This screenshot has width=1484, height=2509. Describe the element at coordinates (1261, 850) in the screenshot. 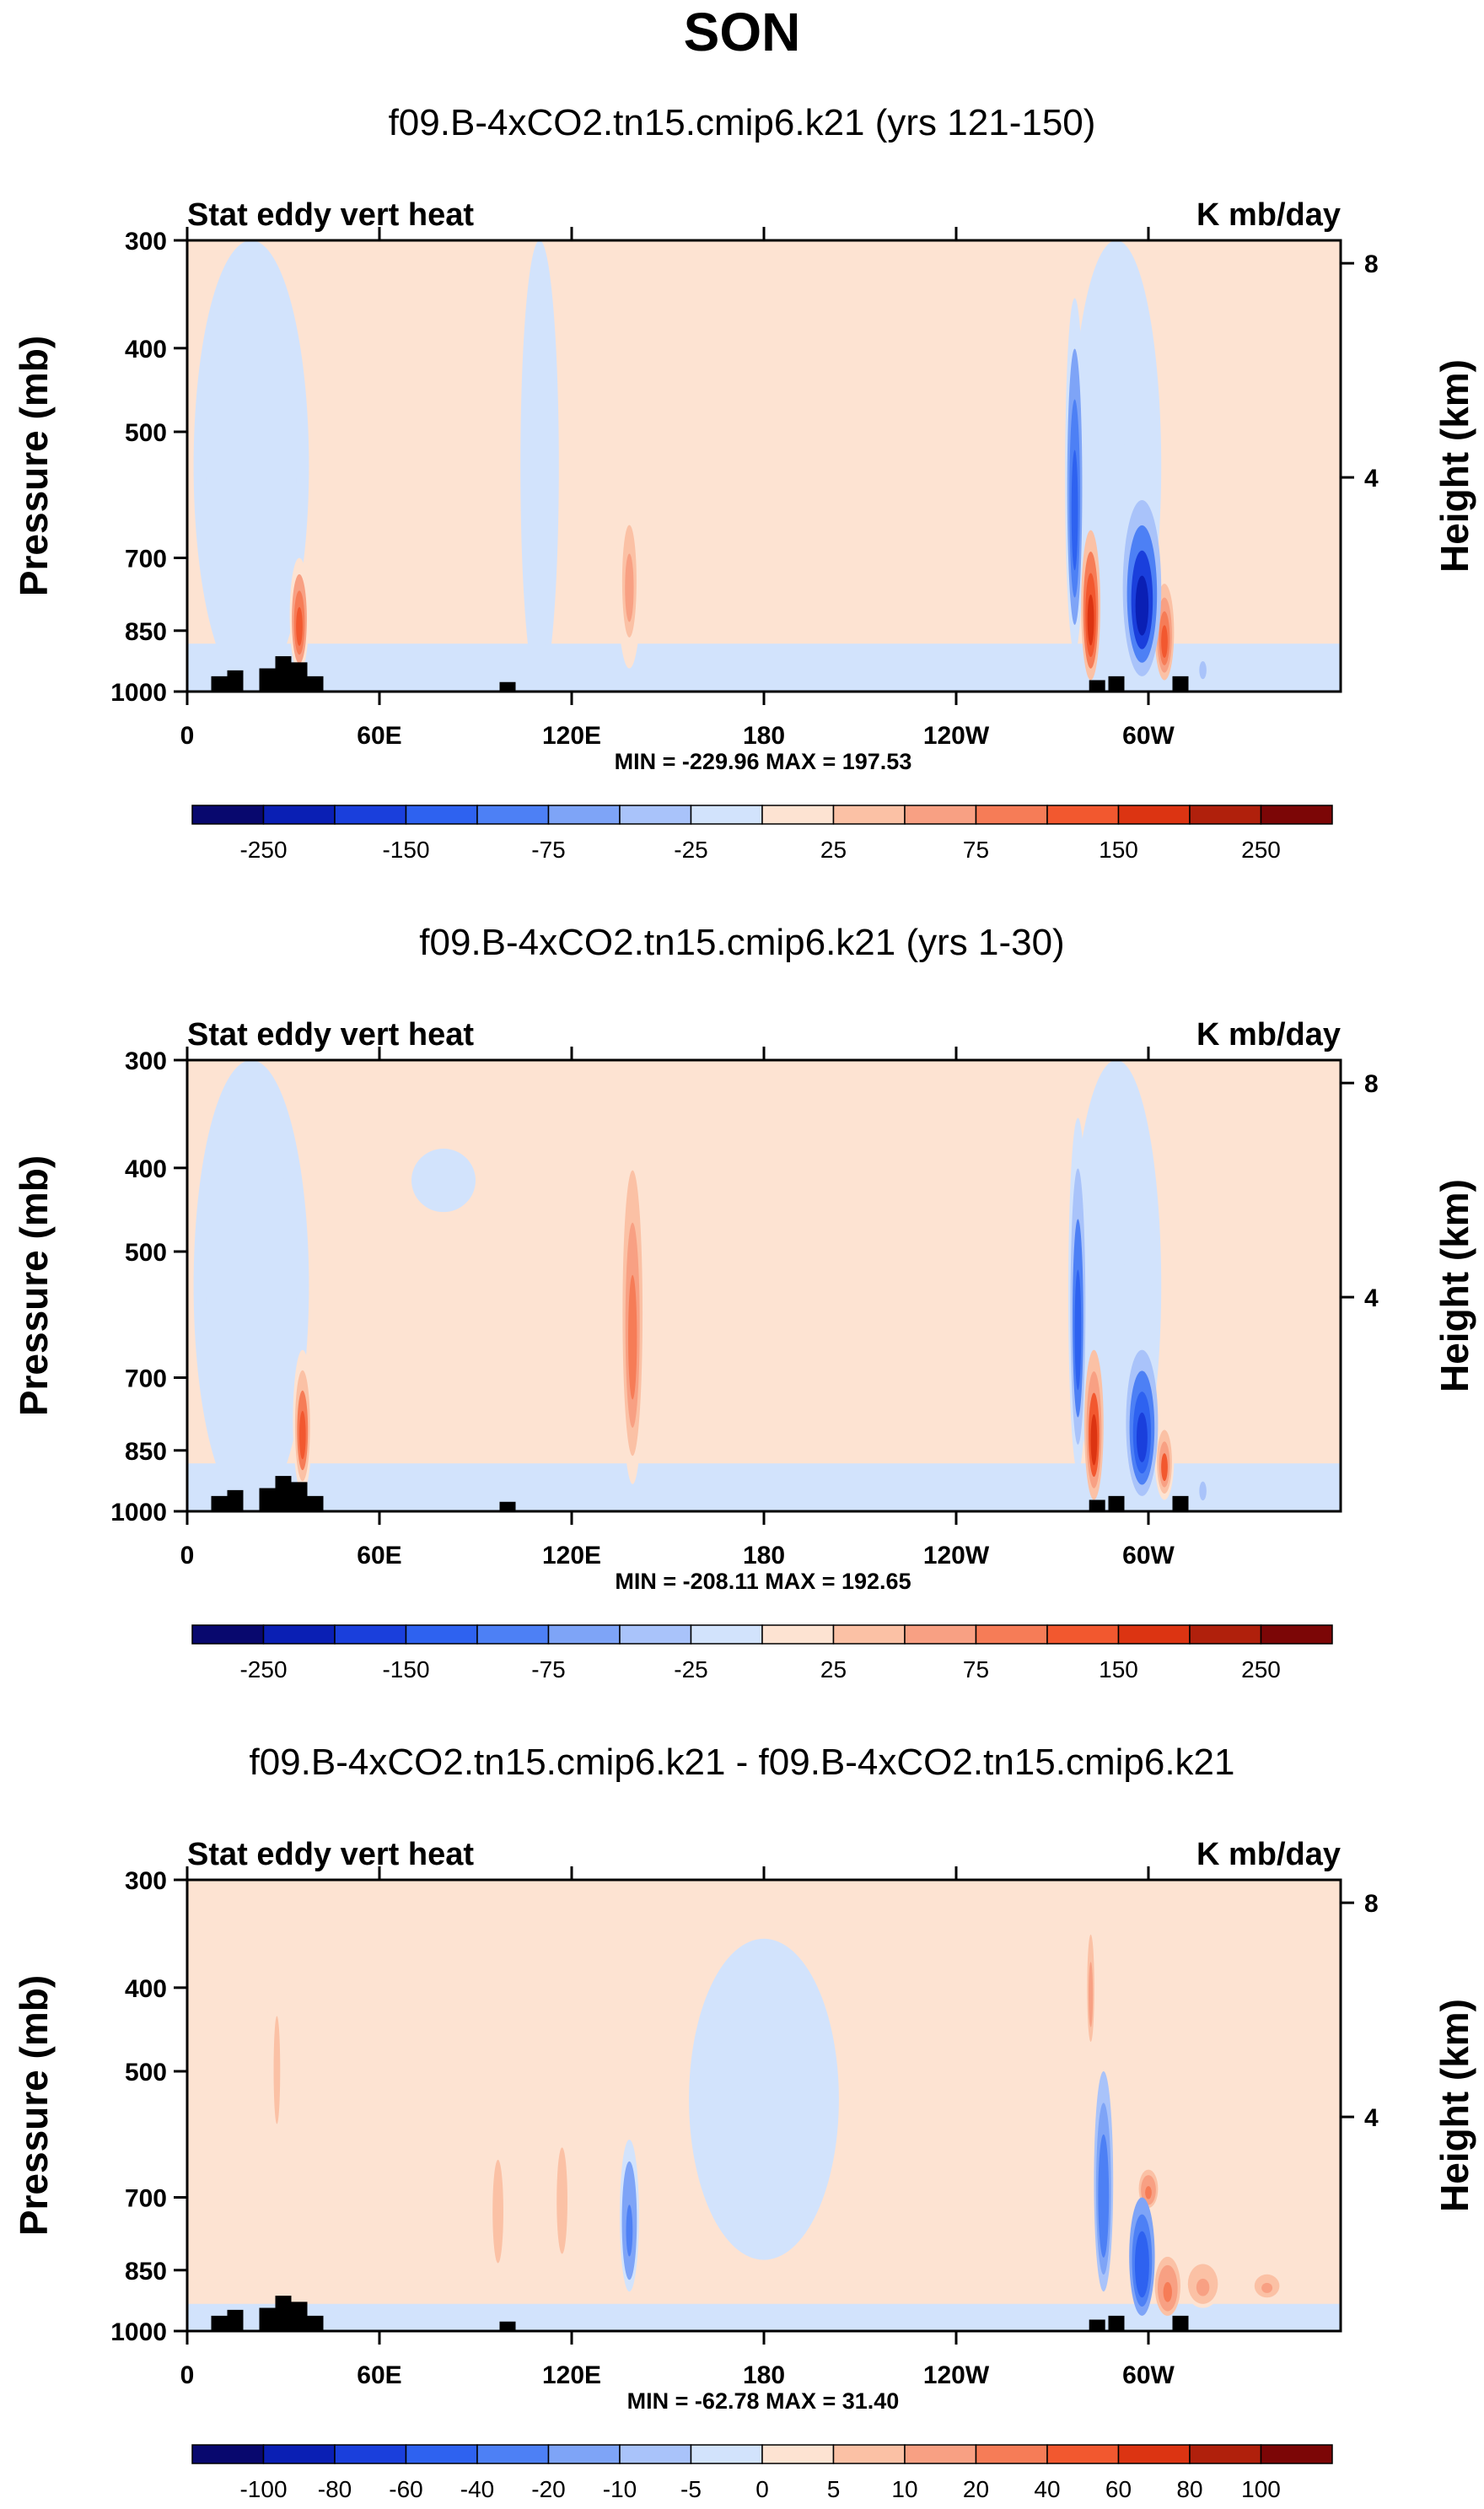

I see `colorbar-label: 250` at that location.